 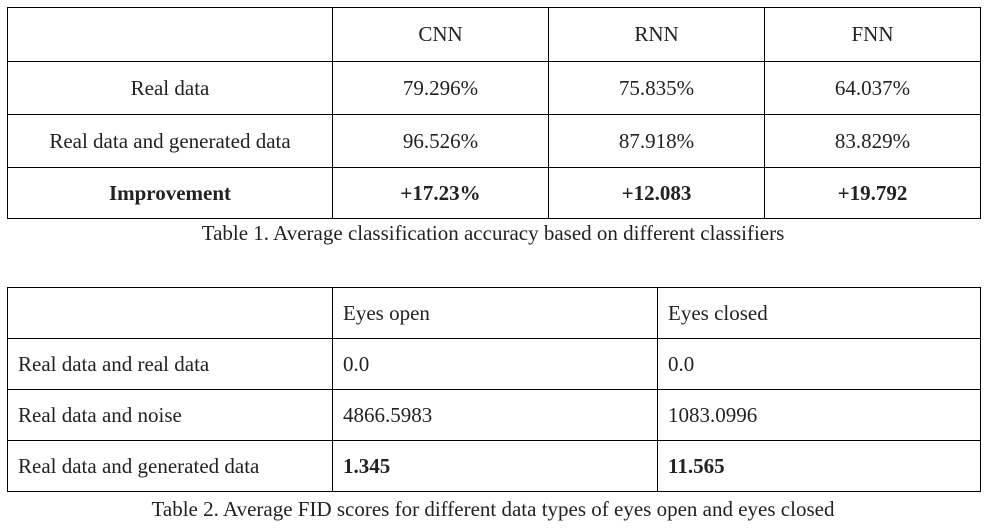 I want to click on table-cell: 75.835%, so click(x=656, y=88).